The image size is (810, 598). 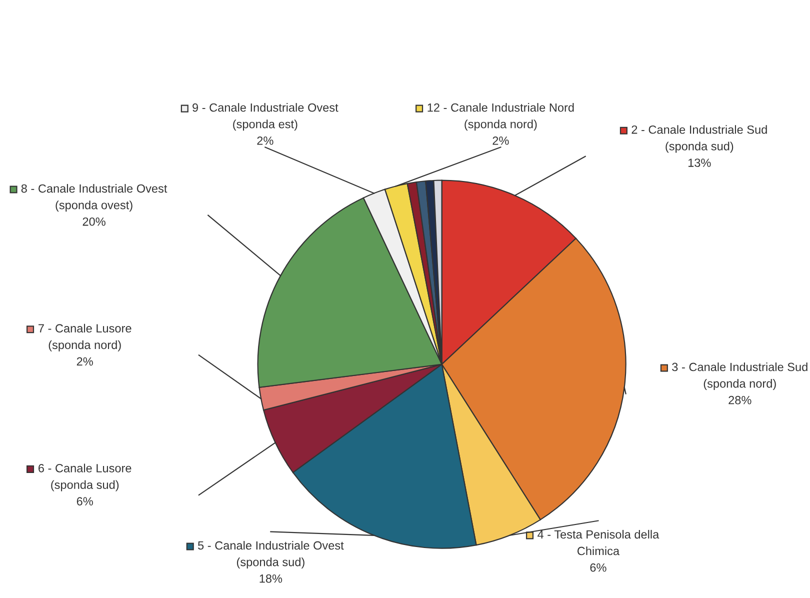 I want to click on legend-label: 3 - Canale Industriale Sud (sponda nord), so click(x=740, y=376).